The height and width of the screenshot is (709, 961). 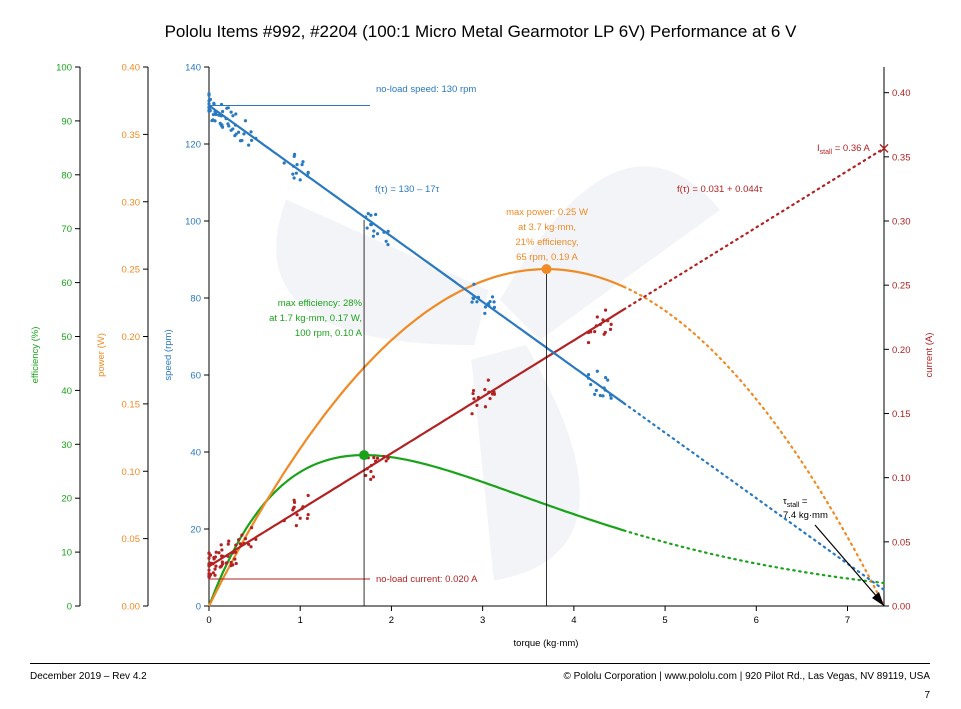 I want to click on stall-torque-symbol: τ, so click(x=785, y=501).